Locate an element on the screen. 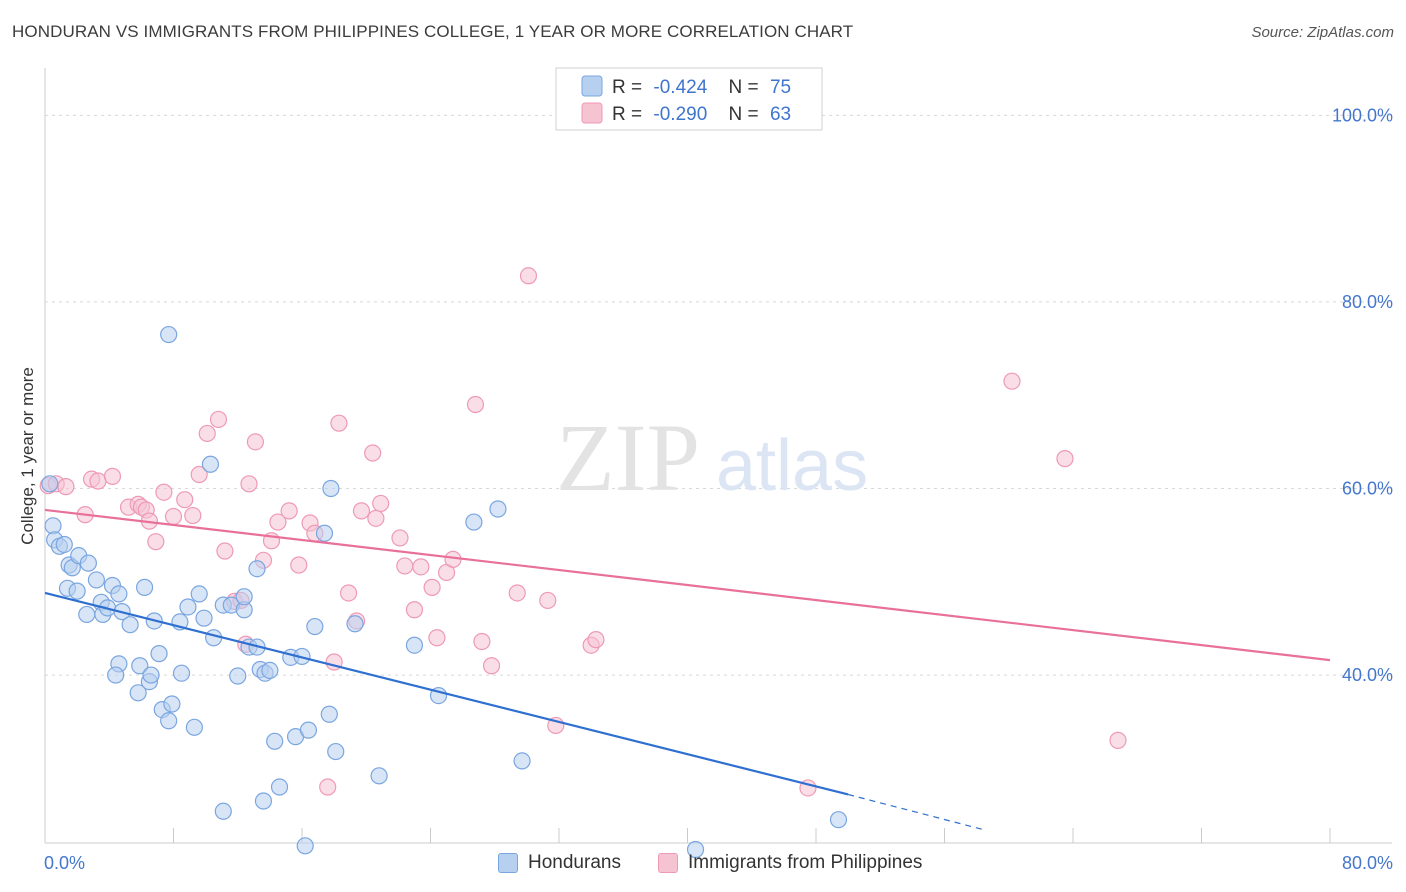  svg-text:R = -0.290 N =: R = -0.290 N = 63 is located at coordinates (701, 114).